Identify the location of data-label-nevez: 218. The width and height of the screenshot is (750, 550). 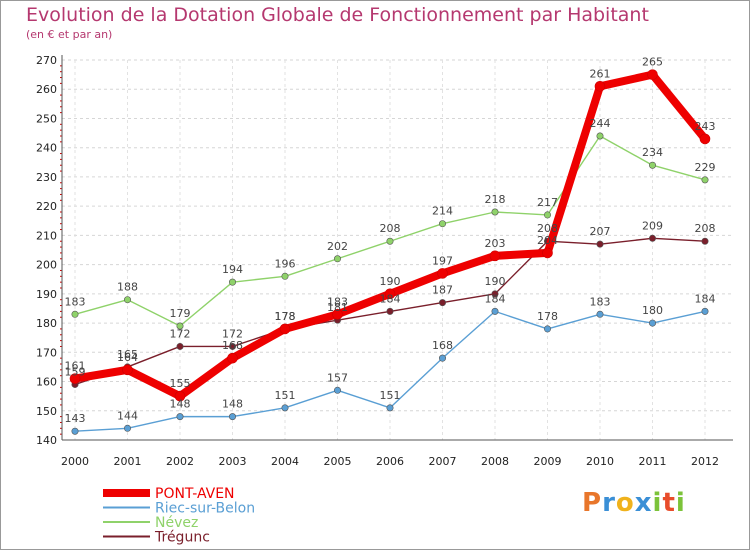
(495, 199).